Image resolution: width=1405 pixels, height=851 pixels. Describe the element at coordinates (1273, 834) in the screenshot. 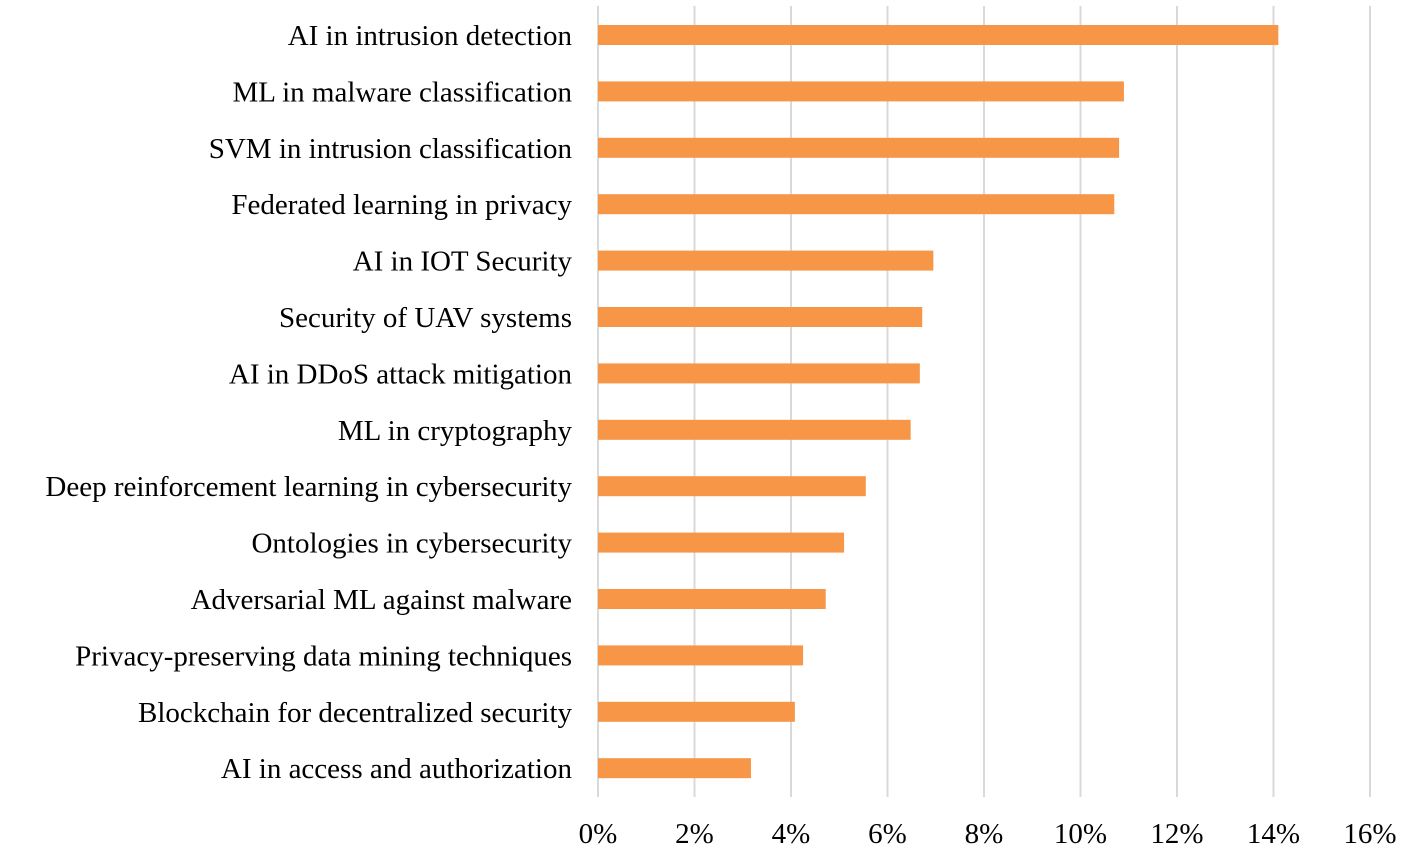

I see `x-tick-label: 14%` at that location.